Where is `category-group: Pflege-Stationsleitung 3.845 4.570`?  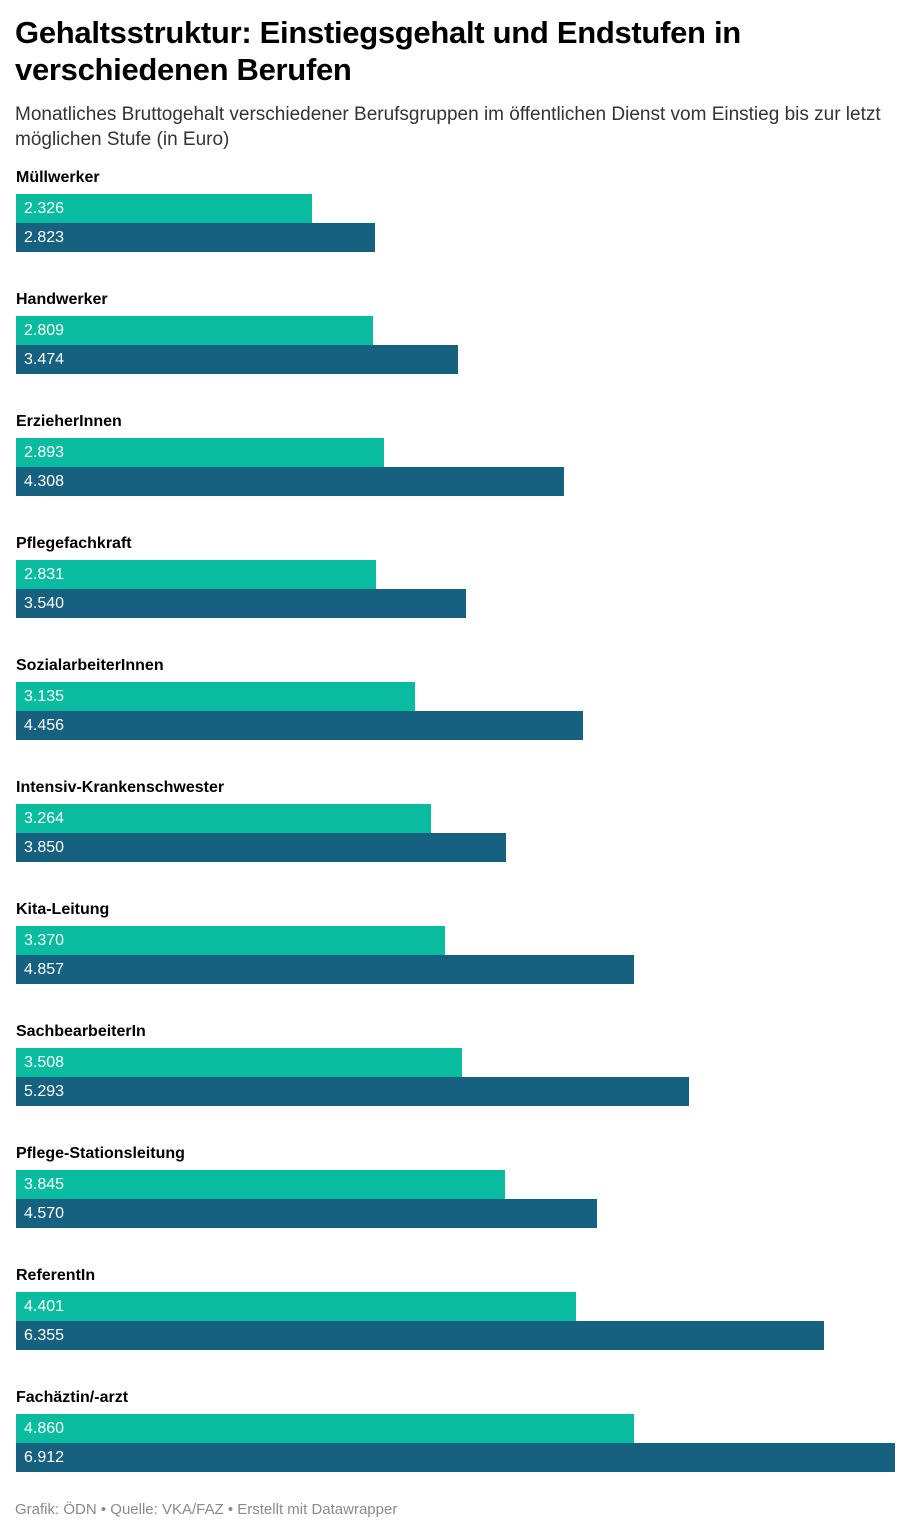 category-group: Pflege-Stationsleitung 3.845 4.570 is located at coordinates (456, 1194).